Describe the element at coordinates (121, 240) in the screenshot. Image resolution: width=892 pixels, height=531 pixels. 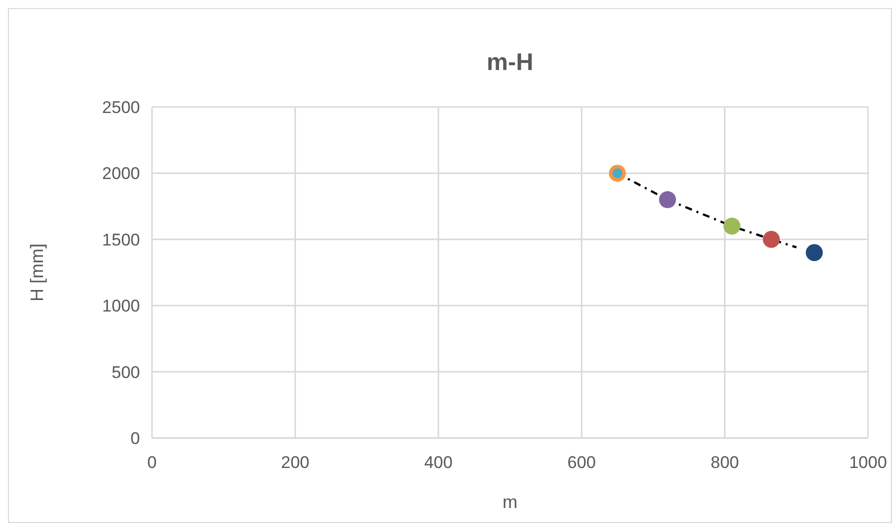
I see `y-tick-label: 1500` at that location.